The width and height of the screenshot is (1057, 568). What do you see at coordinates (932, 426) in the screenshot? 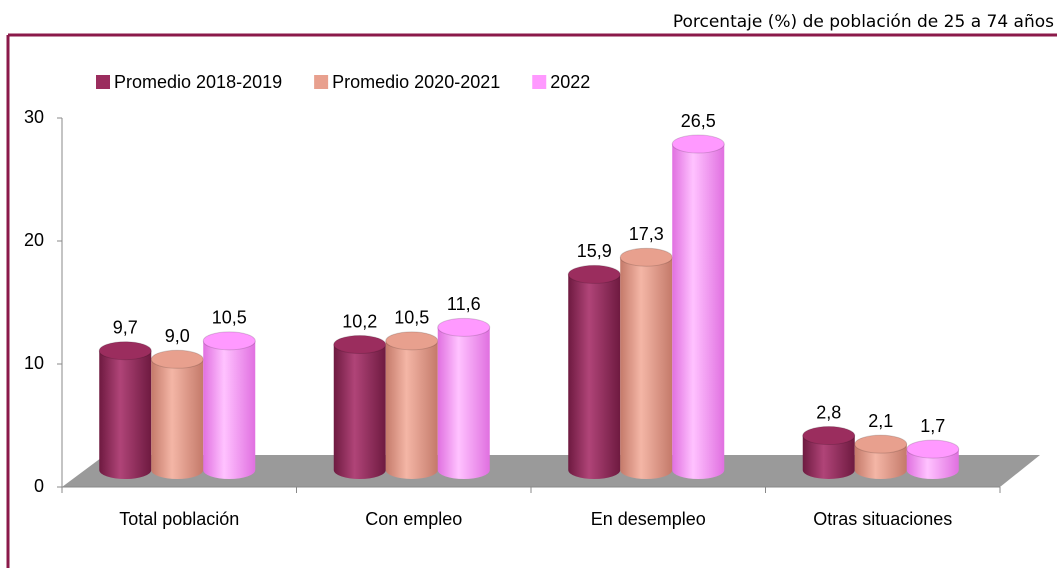
I see `data-label: 1,7` at bounding box center [932, 426].